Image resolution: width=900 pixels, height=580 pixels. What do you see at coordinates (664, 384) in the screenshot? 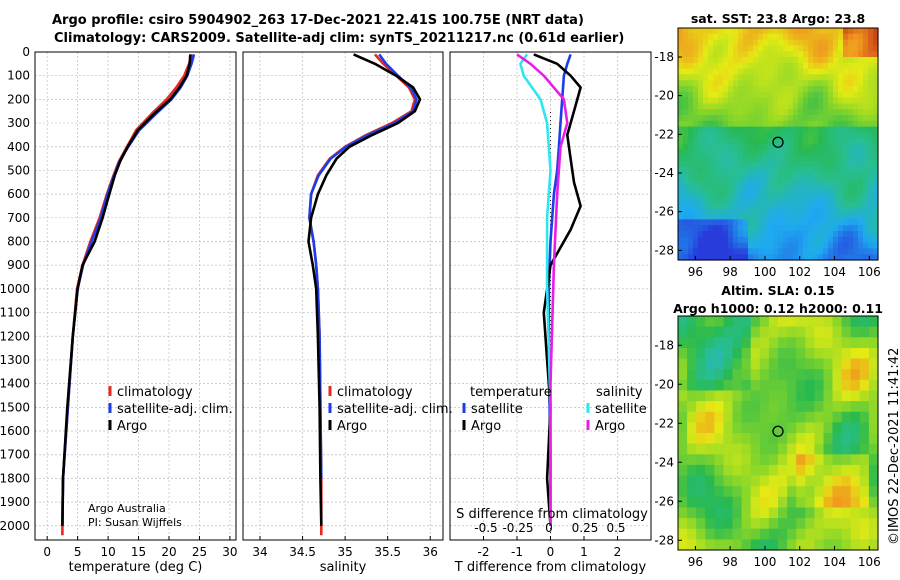
I see `map-ytick-label-sla_map-1: -20` at bounding box center [664, 384].